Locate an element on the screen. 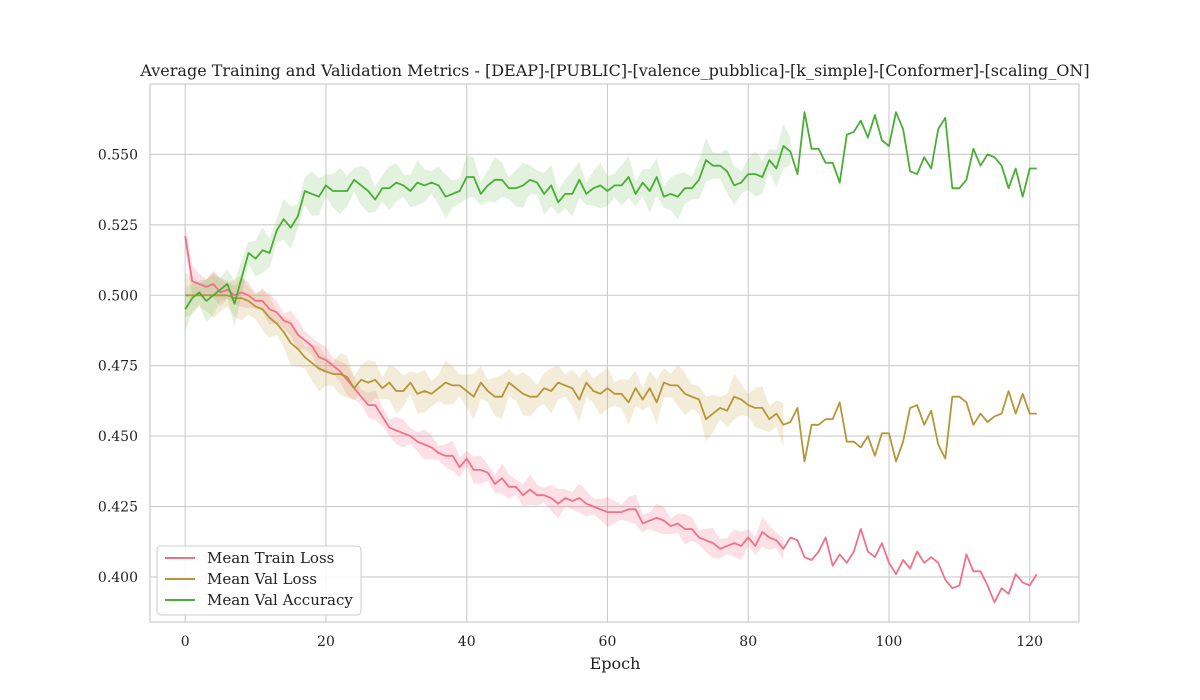 The height and width of the screenshot is (700, 1200). confidence-band is located at coordinates (484, 359).